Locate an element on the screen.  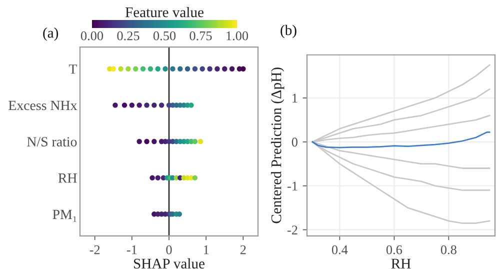
x-tick-label: -1 is located at coordinates (131, 249).